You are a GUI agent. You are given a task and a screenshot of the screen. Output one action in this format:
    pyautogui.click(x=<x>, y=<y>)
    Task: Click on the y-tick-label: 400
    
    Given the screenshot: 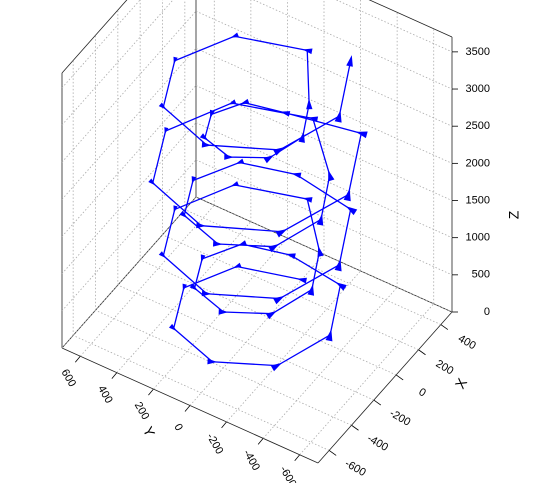 What is the action you would take?
    pyautogui.click(x=105, y=395)
    